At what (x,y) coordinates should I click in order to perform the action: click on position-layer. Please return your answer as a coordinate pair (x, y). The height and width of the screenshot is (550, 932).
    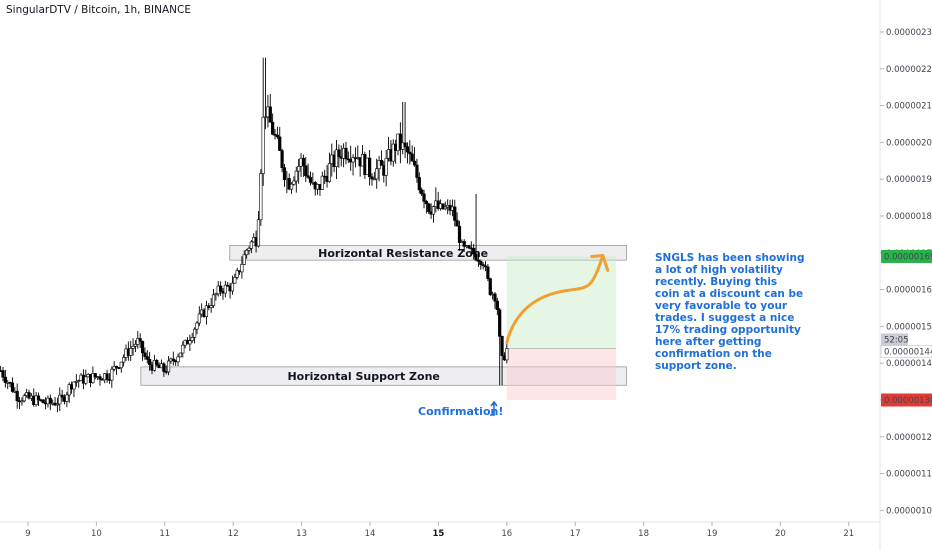
    Looking at the image, I should click on (561, 328).